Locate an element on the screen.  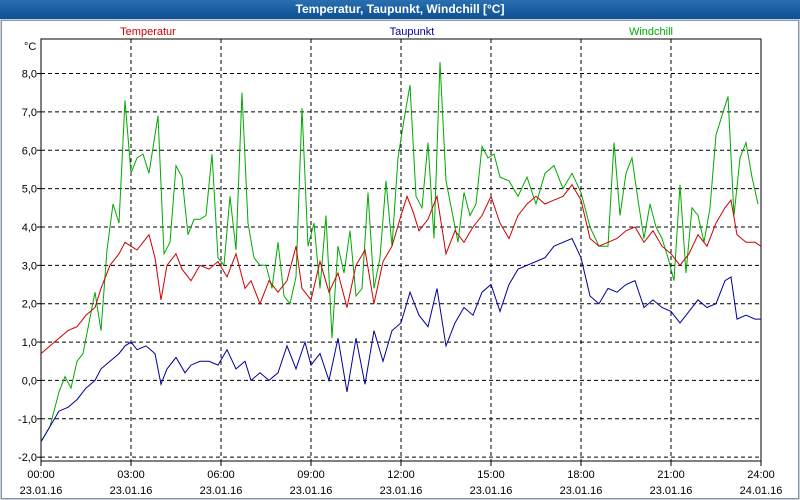
x-tick-time-label: 00:00 is located at coordinates (41, 475).